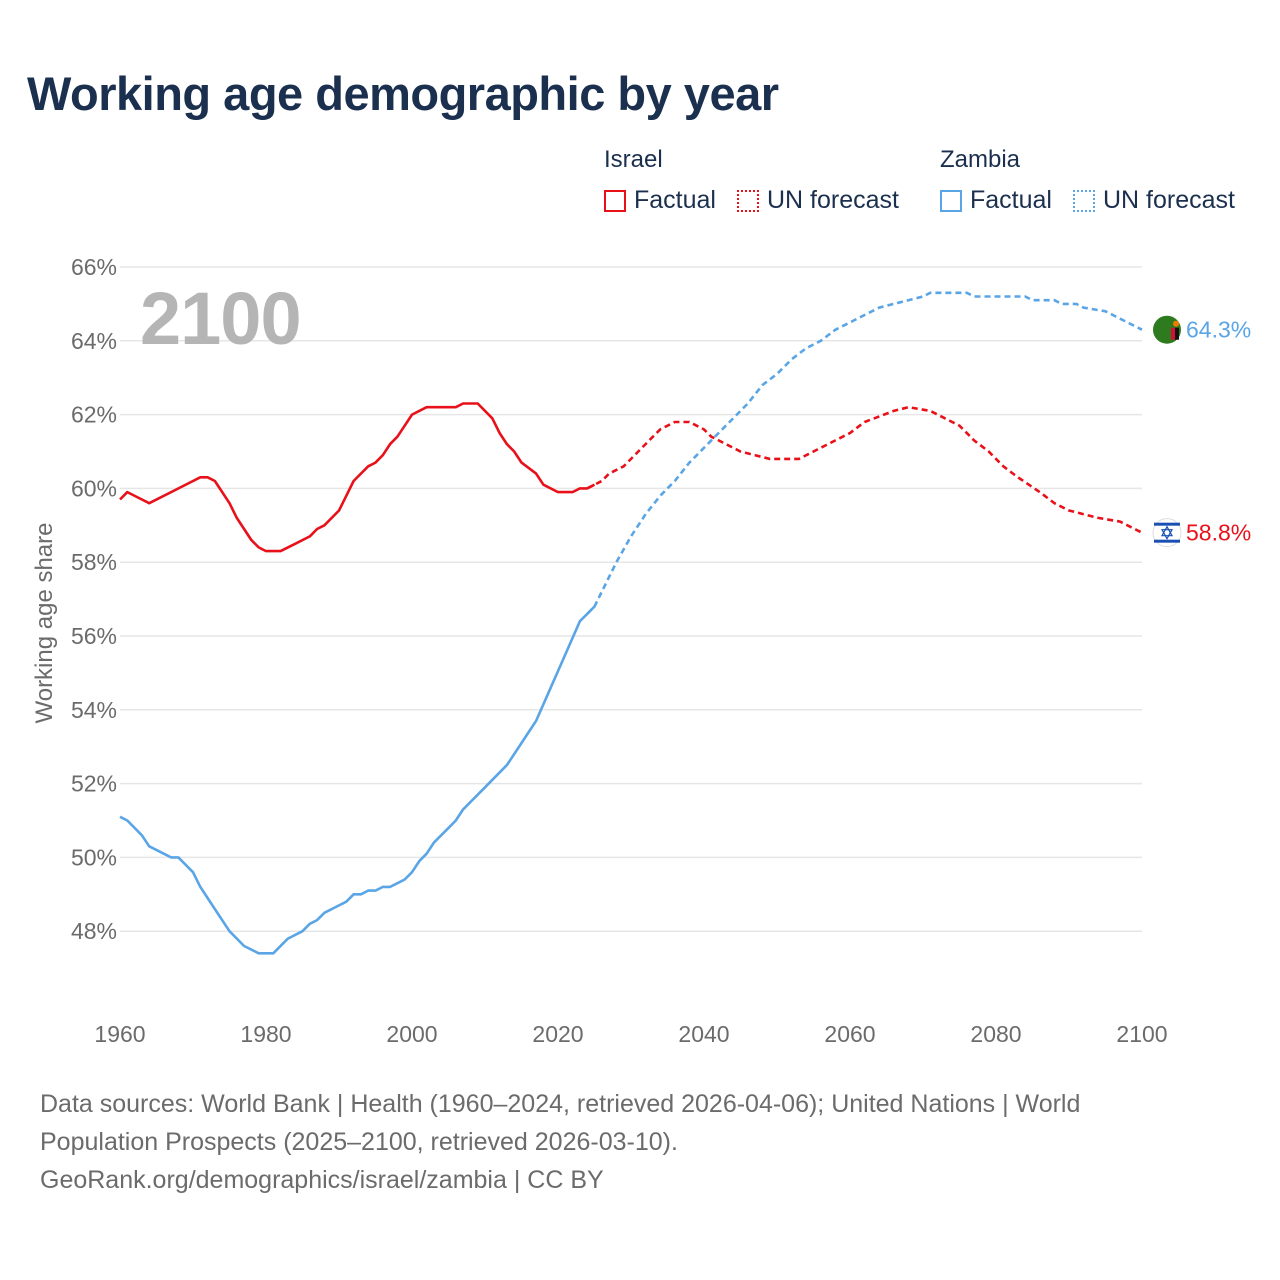 The image size is (1280, 1280). I want to click on y-tick-label: 56%, so click(94, 636).